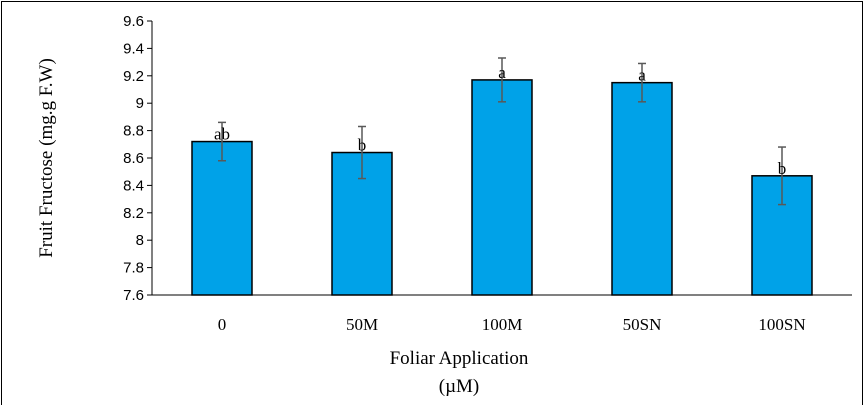 This screenshot has width=866, height=405. I want to click on y-tick-labels: 7.6 7.8 8 8.2 8.4 8.6 8.8 9 9.2 9.4 9.6, so click(137, 158).